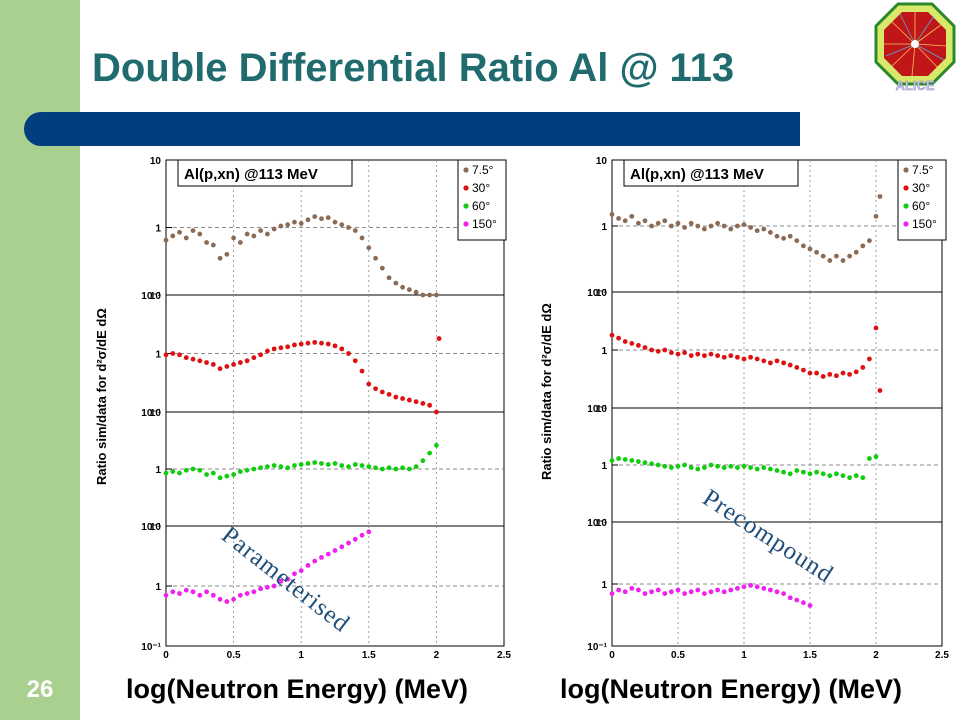 This screenshot has width=960, height=720. I want to click on x-tick-label: 0.5, so click(678, 655).